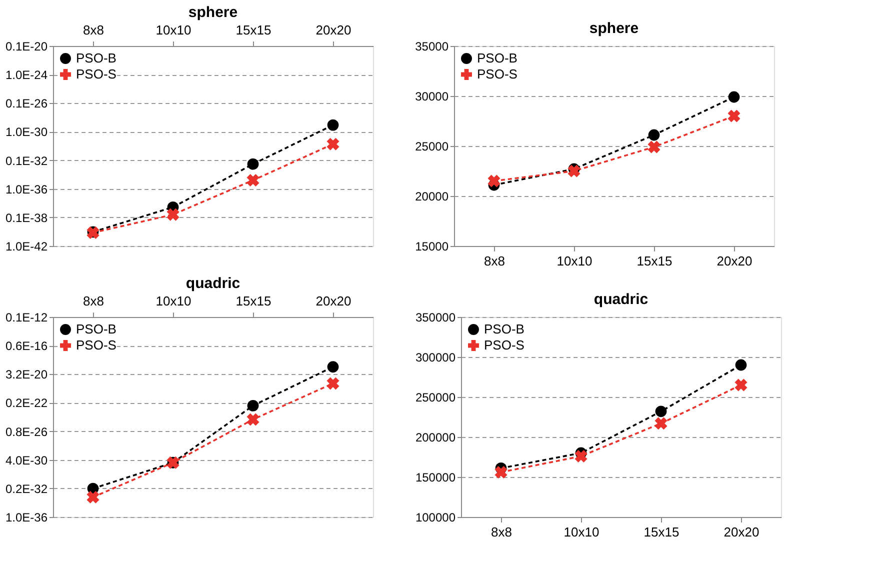  What do you see at coordinates (26, 75) in the screenshot?
I see `y-tick-label: 1.0E-24` at bounding box center [26, 75].